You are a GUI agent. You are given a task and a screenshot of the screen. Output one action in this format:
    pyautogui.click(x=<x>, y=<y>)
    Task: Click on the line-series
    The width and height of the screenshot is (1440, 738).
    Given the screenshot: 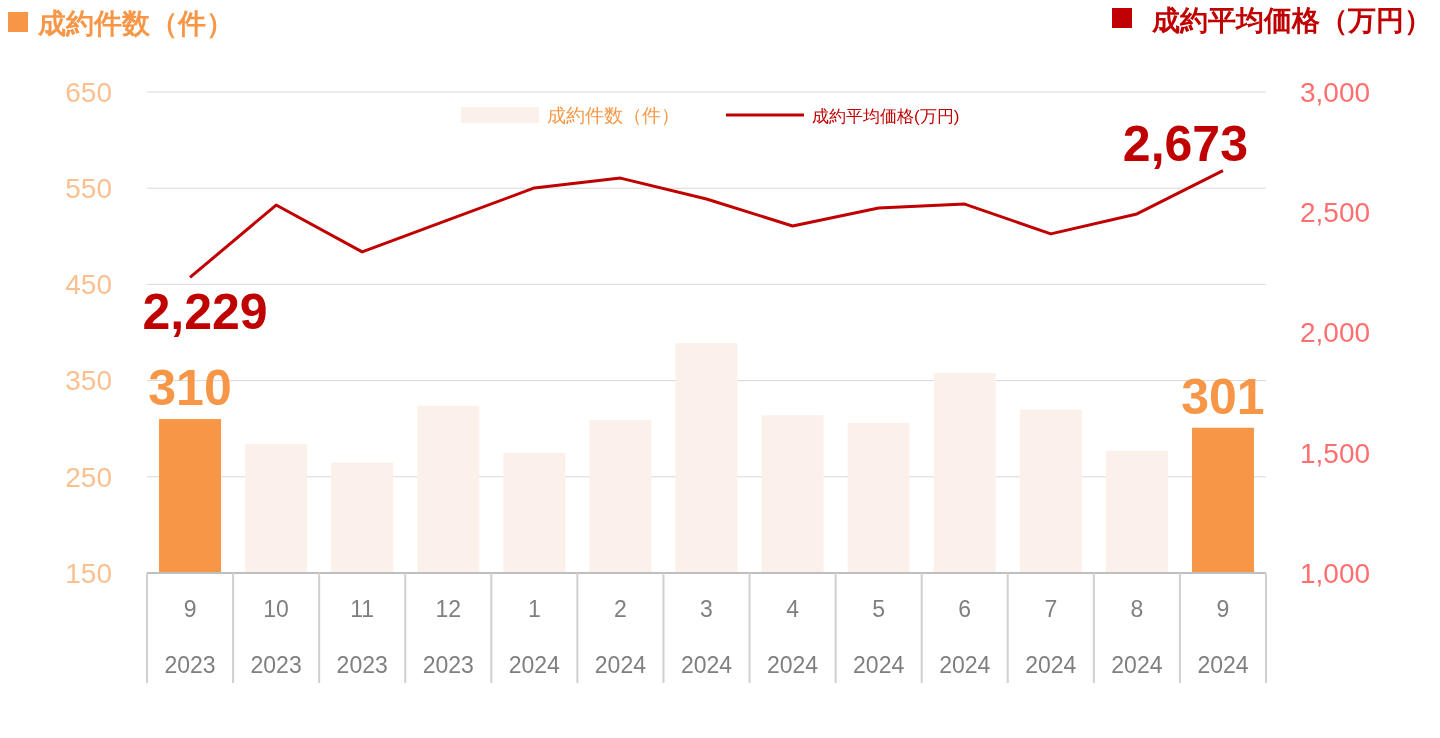 What is the action you would take?
    pyautogui.click(x=706, y=224)
    